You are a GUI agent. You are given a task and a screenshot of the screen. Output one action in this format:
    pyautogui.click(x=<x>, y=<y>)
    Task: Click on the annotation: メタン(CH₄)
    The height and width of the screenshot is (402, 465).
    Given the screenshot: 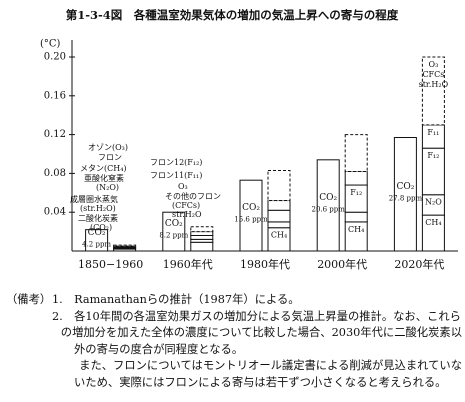 What is the action you would take?
    pyautogui.click(x=103, y=168)
    